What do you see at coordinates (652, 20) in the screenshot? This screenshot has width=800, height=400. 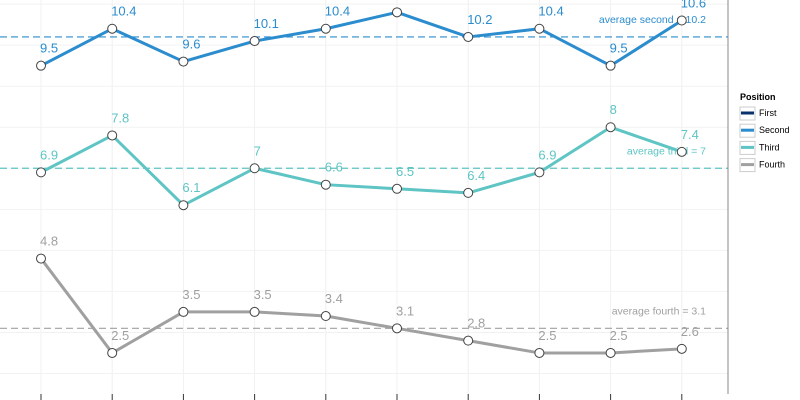 I see `reference-line-label: average second = 10.2` at bounding box center [652, 20].